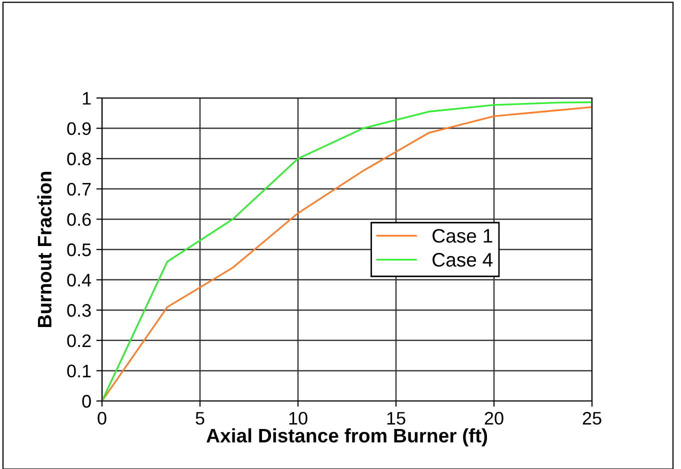 This screenshot has width=681, height=469. Describe the element at coordinates (79, 249) in the screenshot. I see `y-tick-label: 0.5` at that location.